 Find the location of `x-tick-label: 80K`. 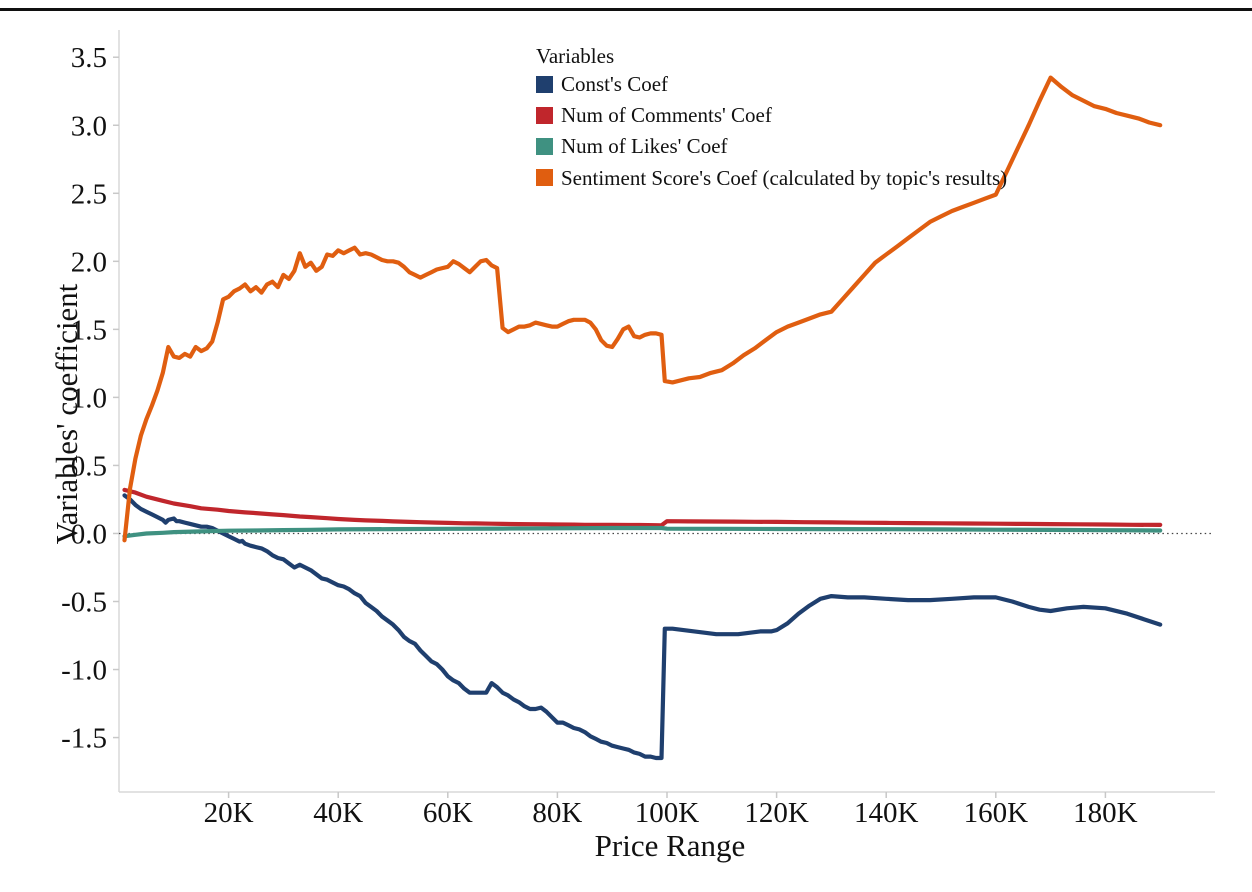

x-tick-label: 80K is located at coordinates (557, 813).